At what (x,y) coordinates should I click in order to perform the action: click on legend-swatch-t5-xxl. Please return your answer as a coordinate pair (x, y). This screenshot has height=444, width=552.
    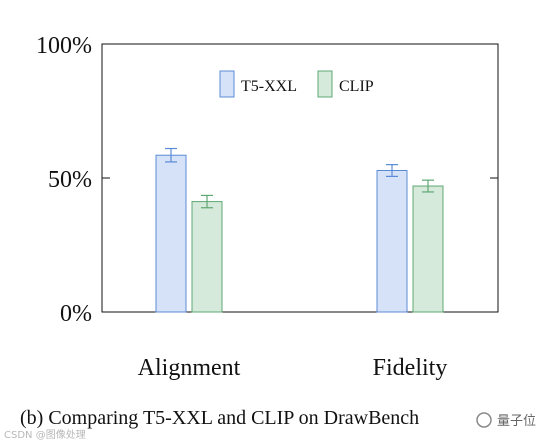
    Looking at the image, I should click on (227, 84).